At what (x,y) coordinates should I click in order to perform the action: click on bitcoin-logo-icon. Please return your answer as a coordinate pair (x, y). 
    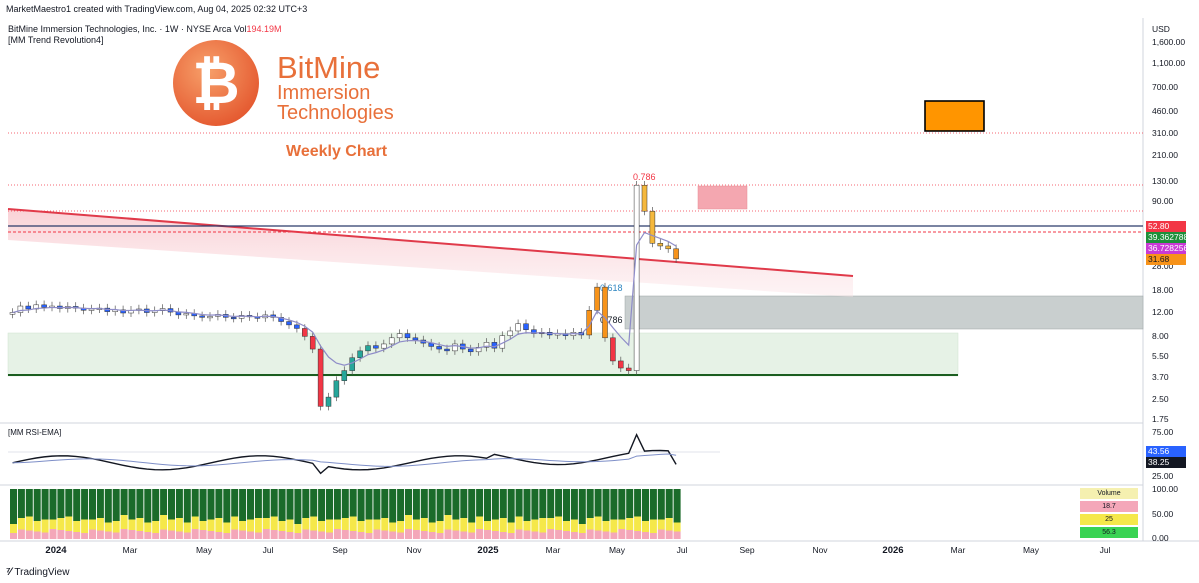
    Looking at the image, I should click on (216, 83).